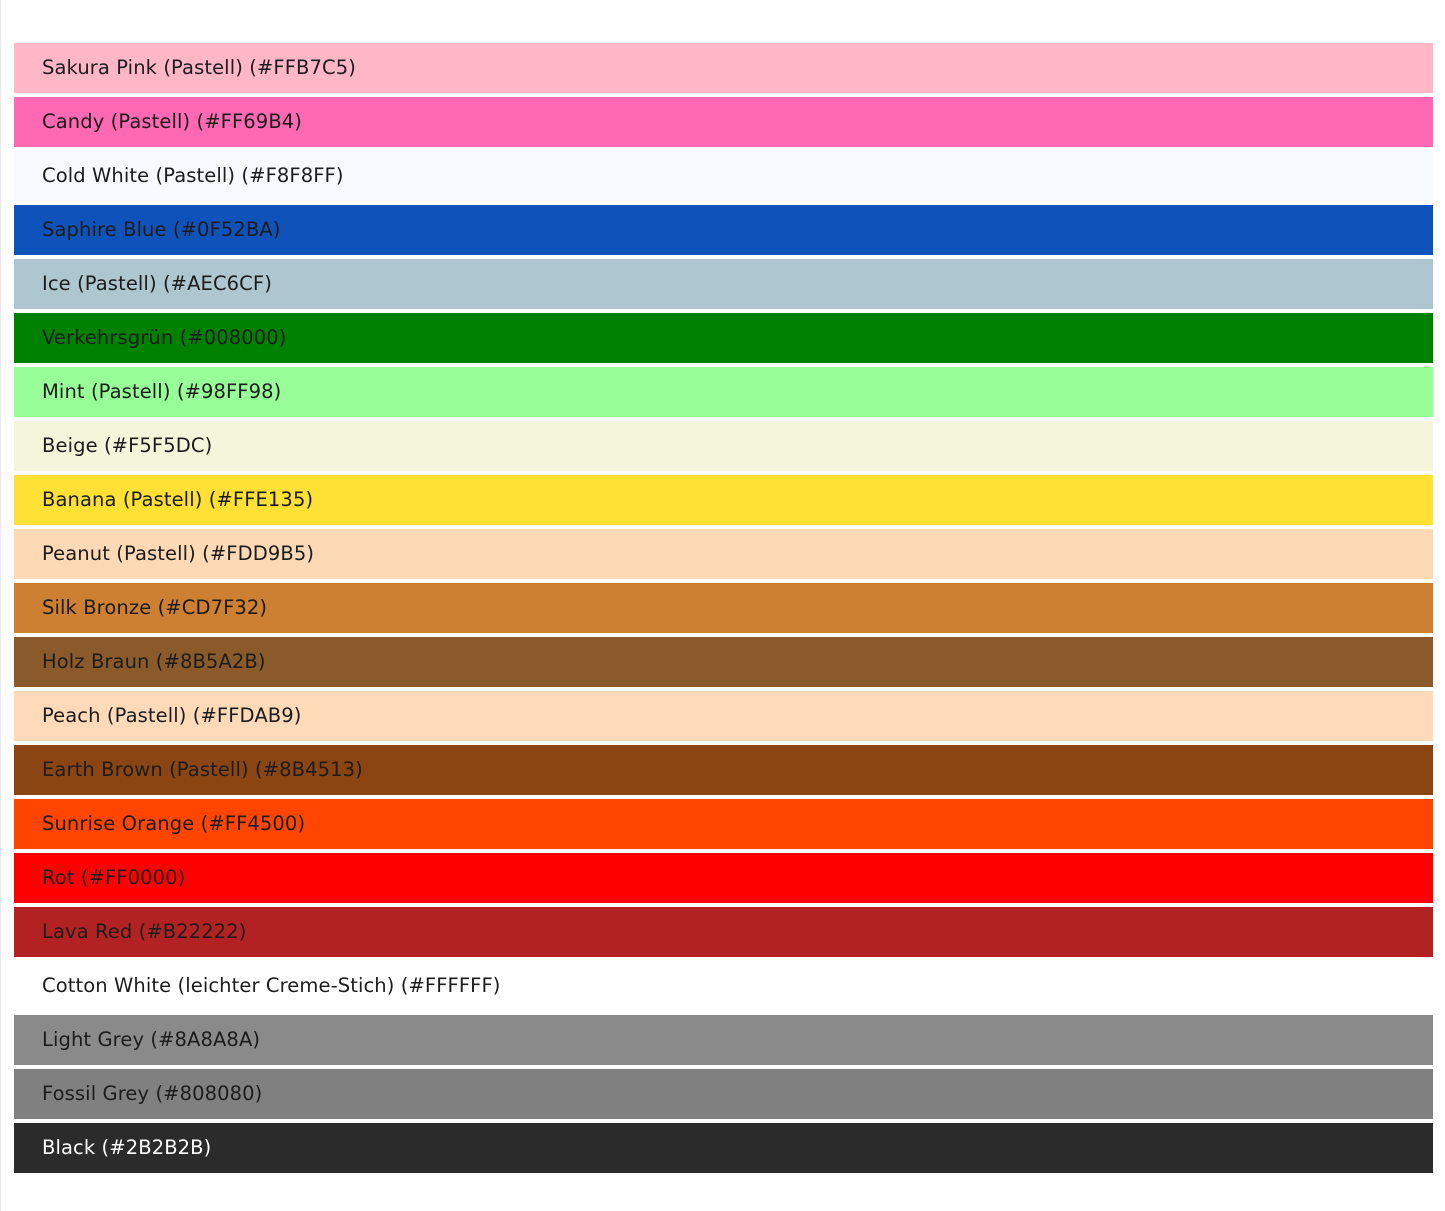 The height and width of the screenshot is (1211, 1445). Describe the element at coordinates (723, 554) in the screenshot. I see `color-swatch-row: Peanut (Pastell) (#FDD9B5)` at that location.